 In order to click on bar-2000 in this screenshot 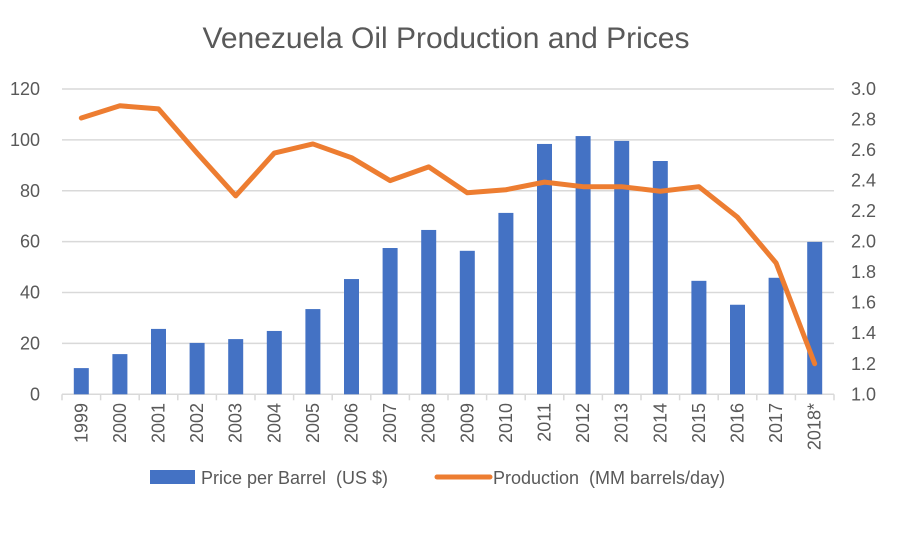, I will do `click(120, 374)`.